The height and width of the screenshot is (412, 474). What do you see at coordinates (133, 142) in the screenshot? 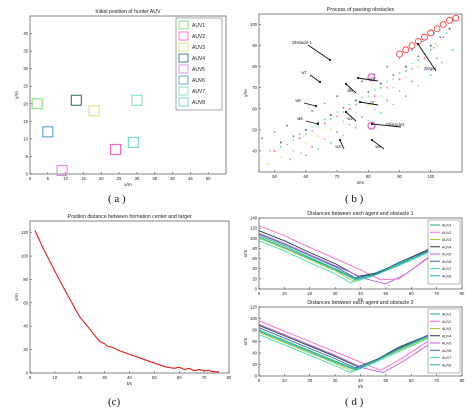
I see `auv-marker-AUV8` at bounding box center [133, 142].